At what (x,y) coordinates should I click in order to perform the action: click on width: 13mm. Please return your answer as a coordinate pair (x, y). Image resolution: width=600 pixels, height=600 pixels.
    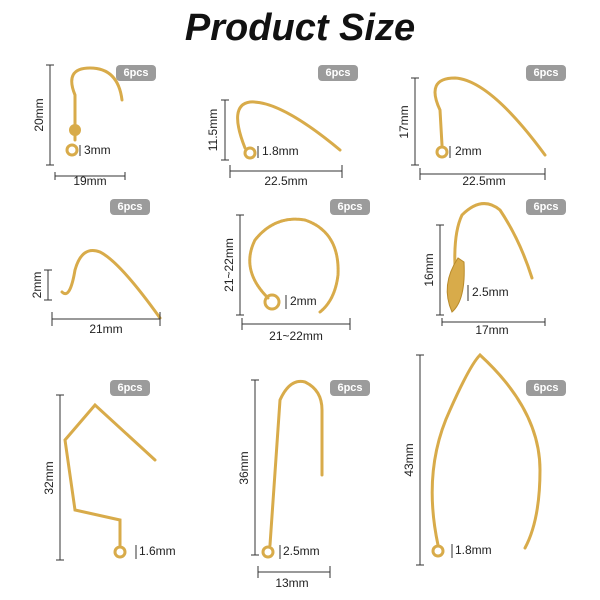
    Looking at the image, I should click on (291, 583).